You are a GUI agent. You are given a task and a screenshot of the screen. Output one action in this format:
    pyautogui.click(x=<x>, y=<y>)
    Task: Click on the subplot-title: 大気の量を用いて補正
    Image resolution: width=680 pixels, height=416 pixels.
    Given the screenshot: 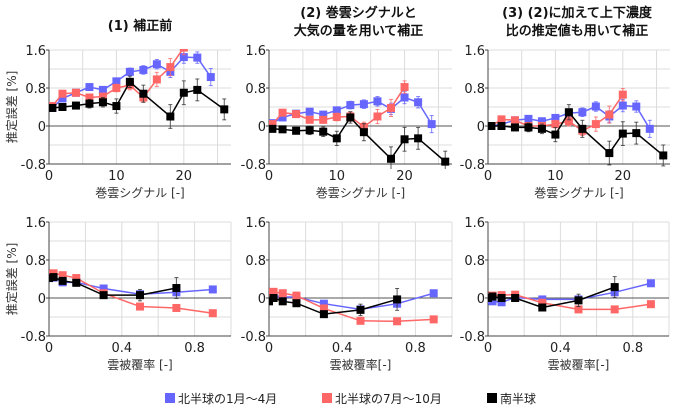 What is the action you would take?
    pyautogui.click(x=359, y=31)
    